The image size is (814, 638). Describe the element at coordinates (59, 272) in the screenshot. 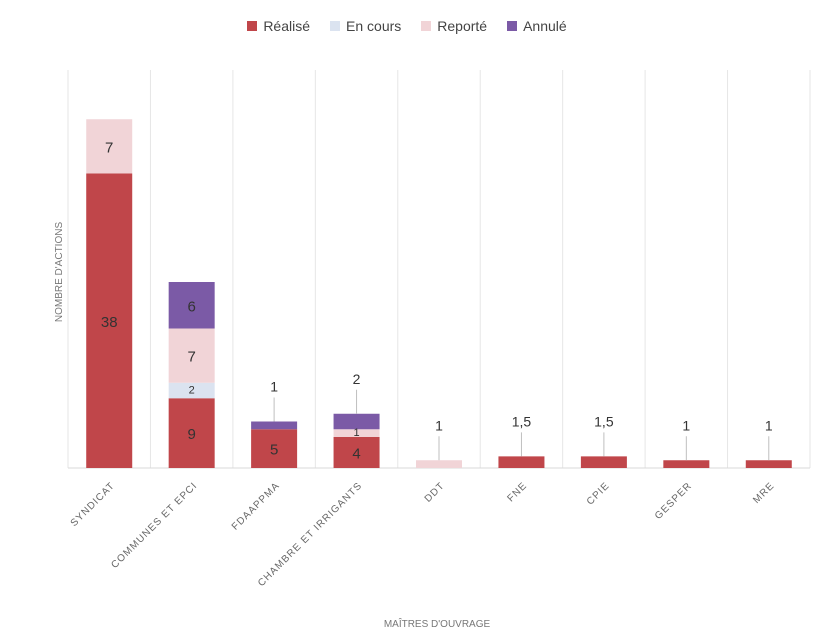

I see `y-axis-label: NOMBRE D'ACTIONS` at that location.